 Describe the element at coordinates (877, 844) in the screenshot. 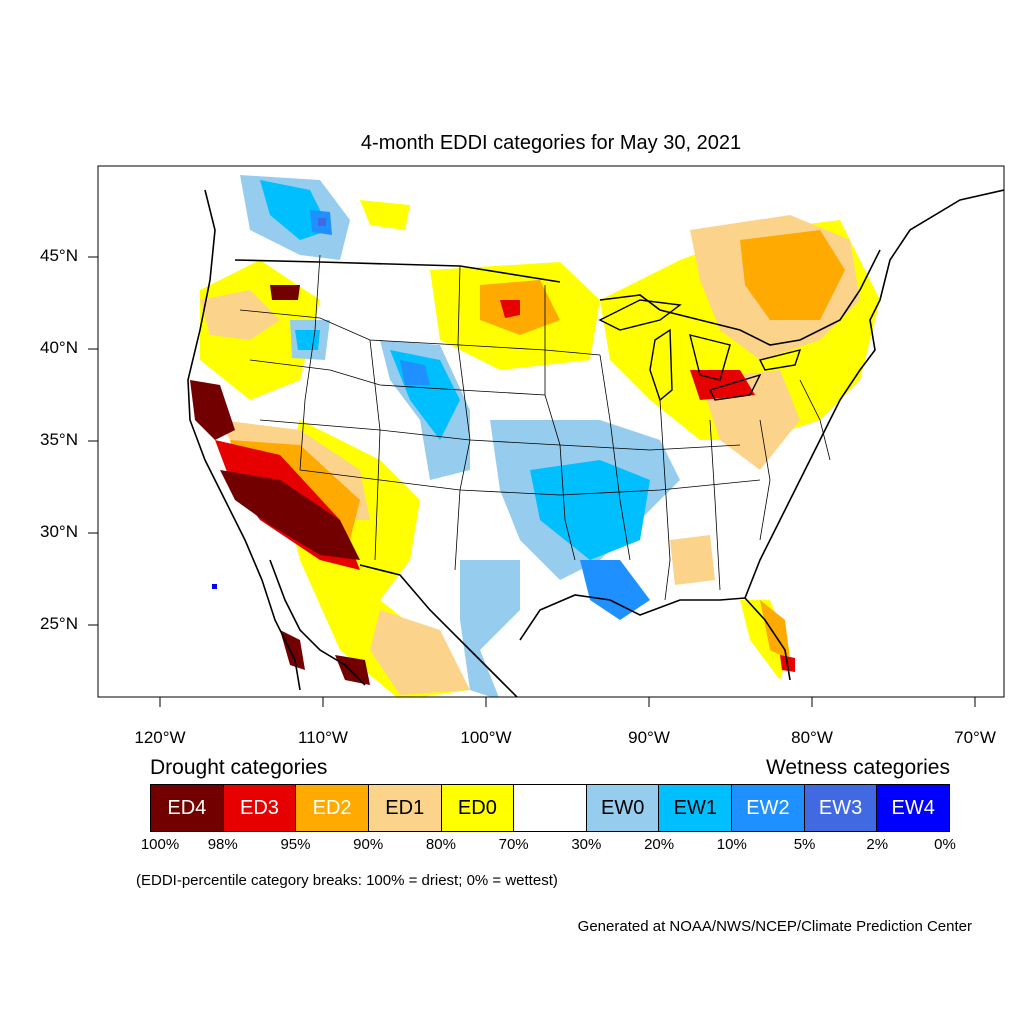

I see `legend-break-label: 2%` at that location.